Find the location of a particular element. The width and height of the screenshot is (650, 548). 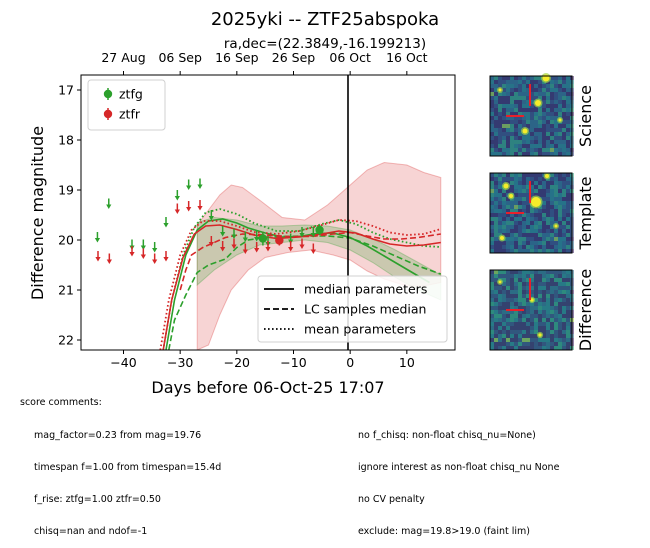

cutout-science: Science is located at coordinates (542, 115).